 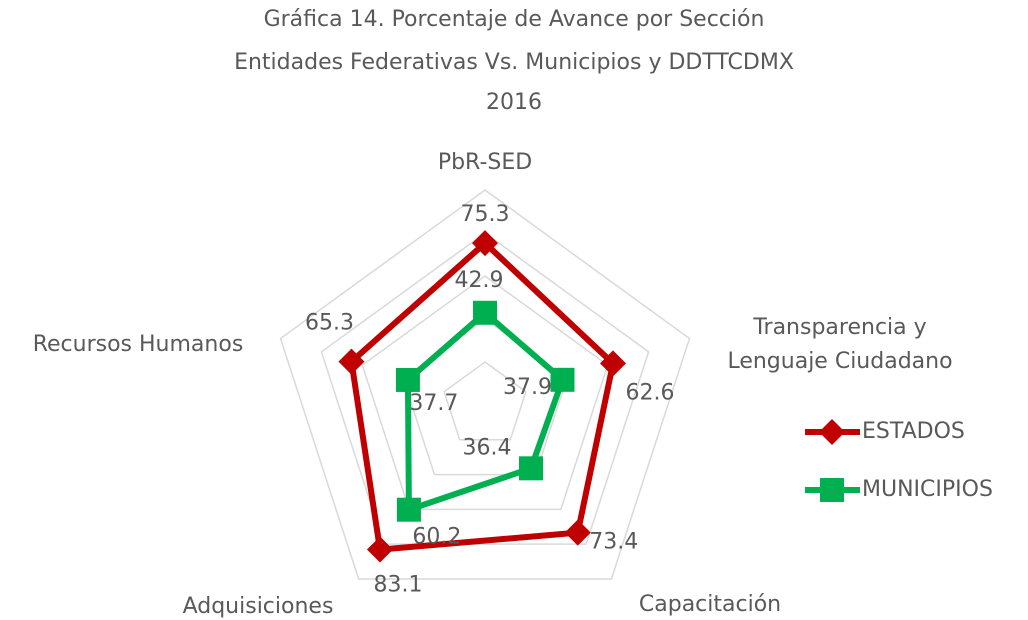 I want to click on category-label: Lenguaje Ciudadano, so click(x=839, y=361).